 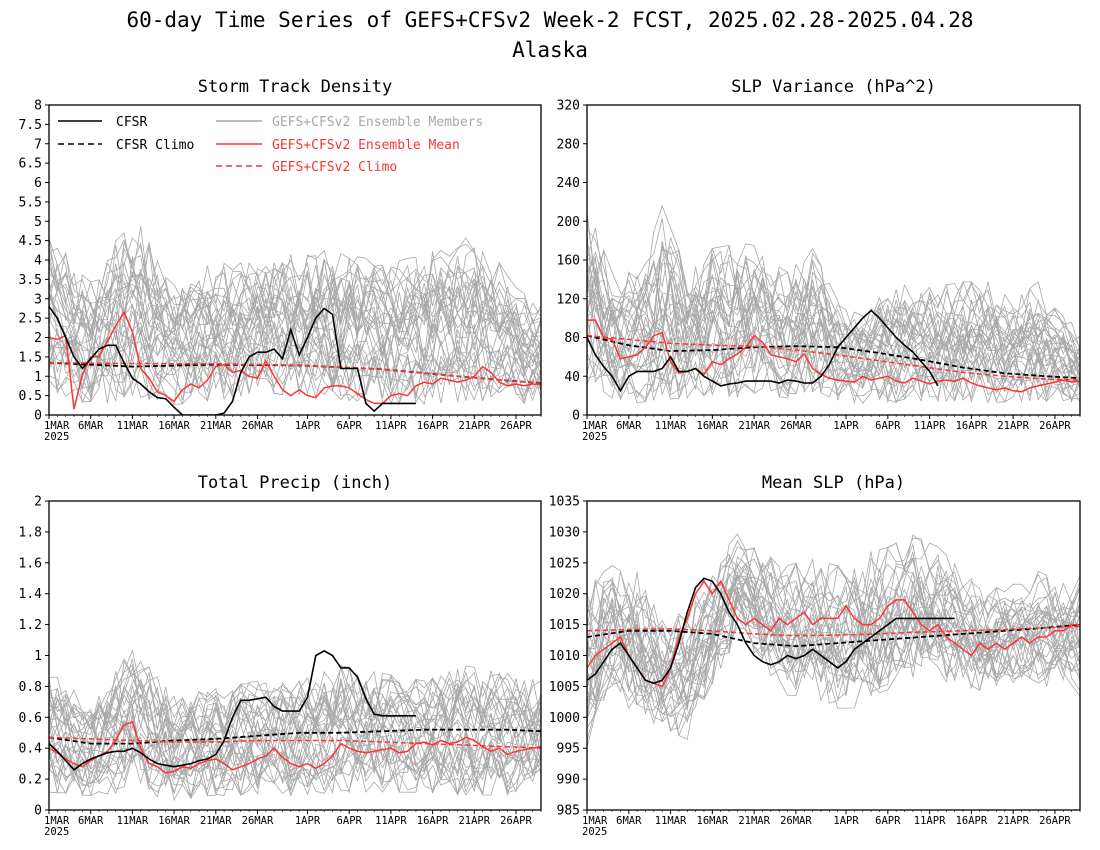 I want to click on x-year-label: 2025, so click(x=56, y=437).